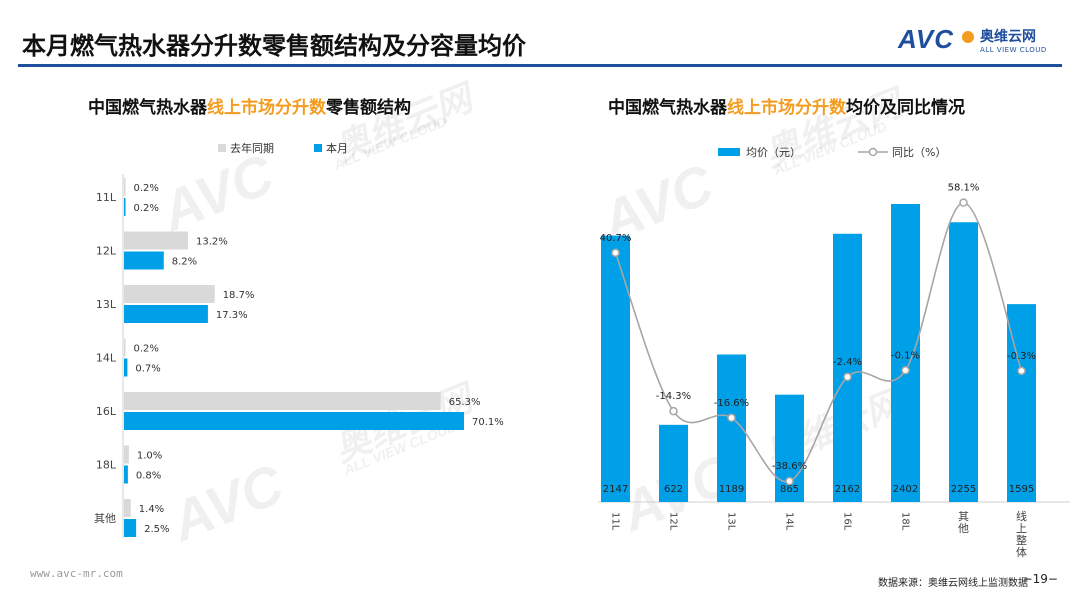 The height and width of the screenshot is (608, 1080). Describe the element at coordinates (1021, 489) in the screenshot. I see `price-value-label: 1595` at that location.